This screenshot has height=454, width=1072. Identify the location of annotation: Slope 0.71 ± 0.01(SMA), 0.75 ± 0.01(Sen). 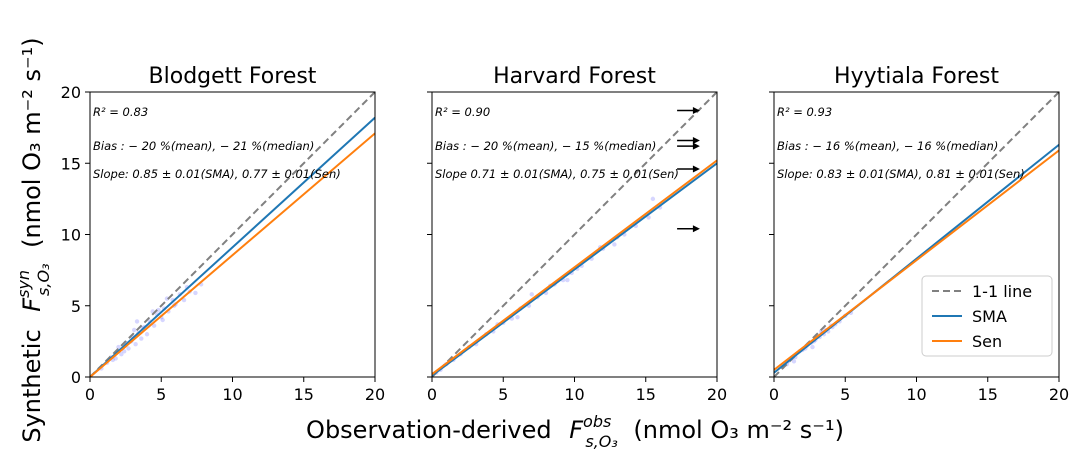
(557, 174).